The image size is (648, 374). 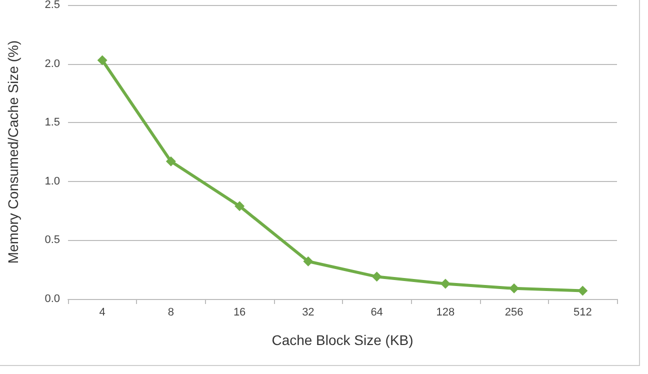 What do you see at coordinates (171, 312) in the screenshot?
I see `x-tick-label: 8` at bounding box center [171, 312].